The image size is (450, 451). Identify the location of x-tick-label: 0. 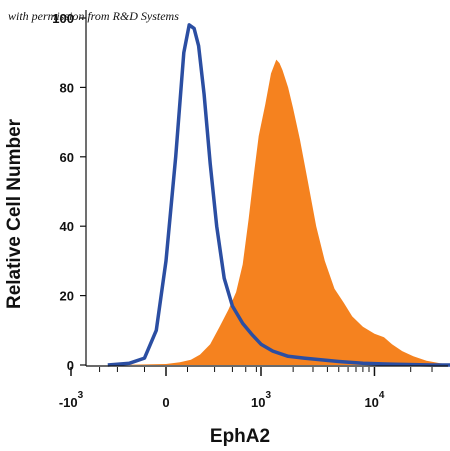
(165, 402).